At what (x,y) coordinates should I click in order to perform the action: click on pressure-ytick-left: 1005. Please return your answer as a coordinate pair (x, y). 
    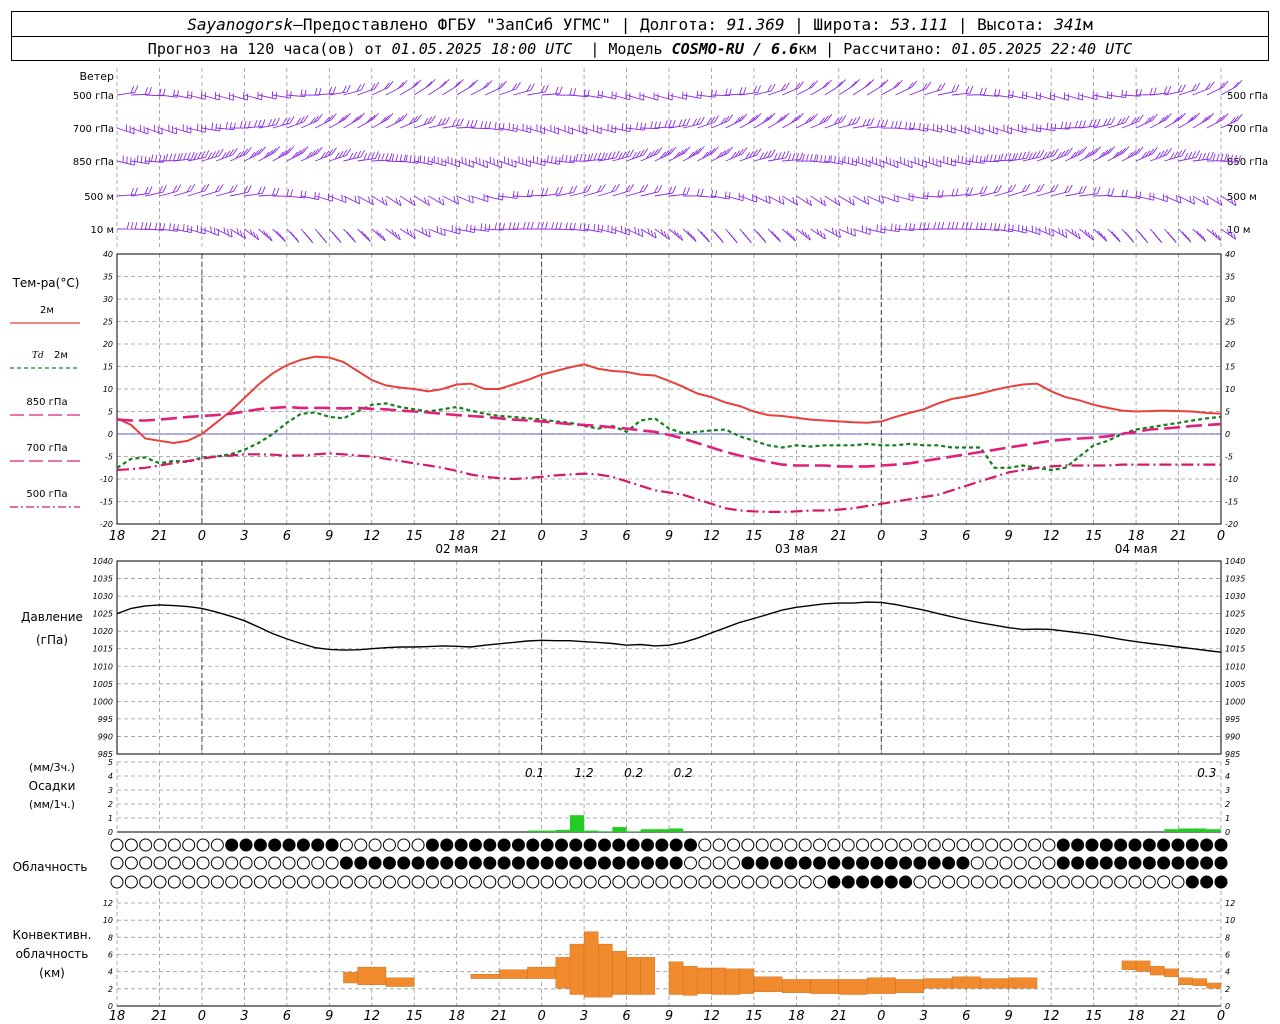
    Looking at the image, I should click on (103, 684).